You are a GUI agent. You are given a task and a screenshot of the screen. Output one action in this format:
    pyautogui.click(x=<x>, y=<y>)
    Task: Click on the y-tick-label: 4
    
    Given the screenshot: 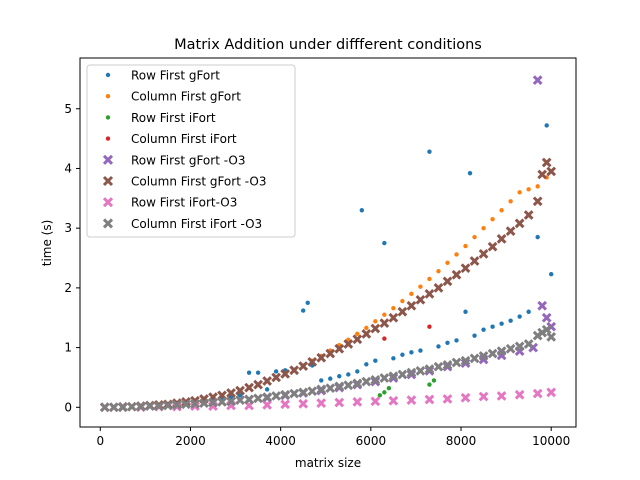 What is the action you would take?
    pyautogui.click(x=68, y=168)
    